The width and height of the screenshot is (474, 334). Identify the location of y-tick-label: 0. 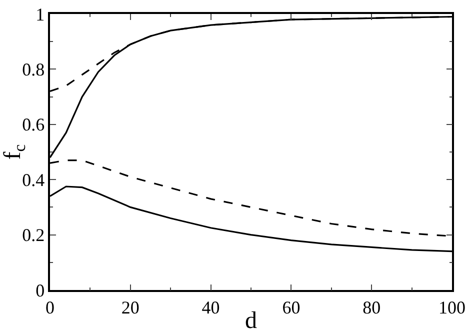
(40, 290).